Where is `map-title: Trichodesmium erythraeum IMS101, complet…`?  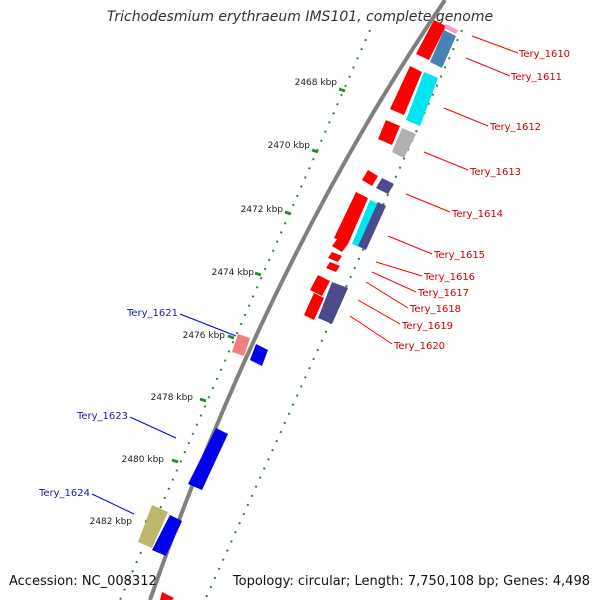
map-title: Trichodesmium erythraeum IMS101, complet… is located at coordinates (300, 17).